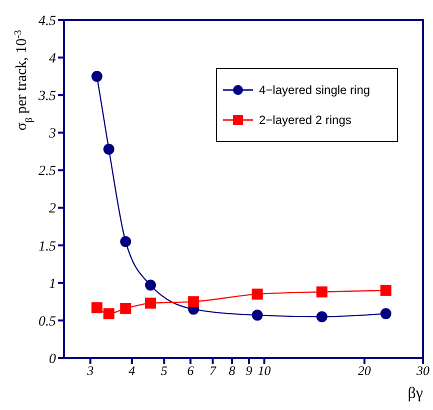 The height and width of the screenshot is (410, 433). Describe the element at coordinates (314, 90) in the screenshot. I see `legend-label: 4−layered single ring` at that location.